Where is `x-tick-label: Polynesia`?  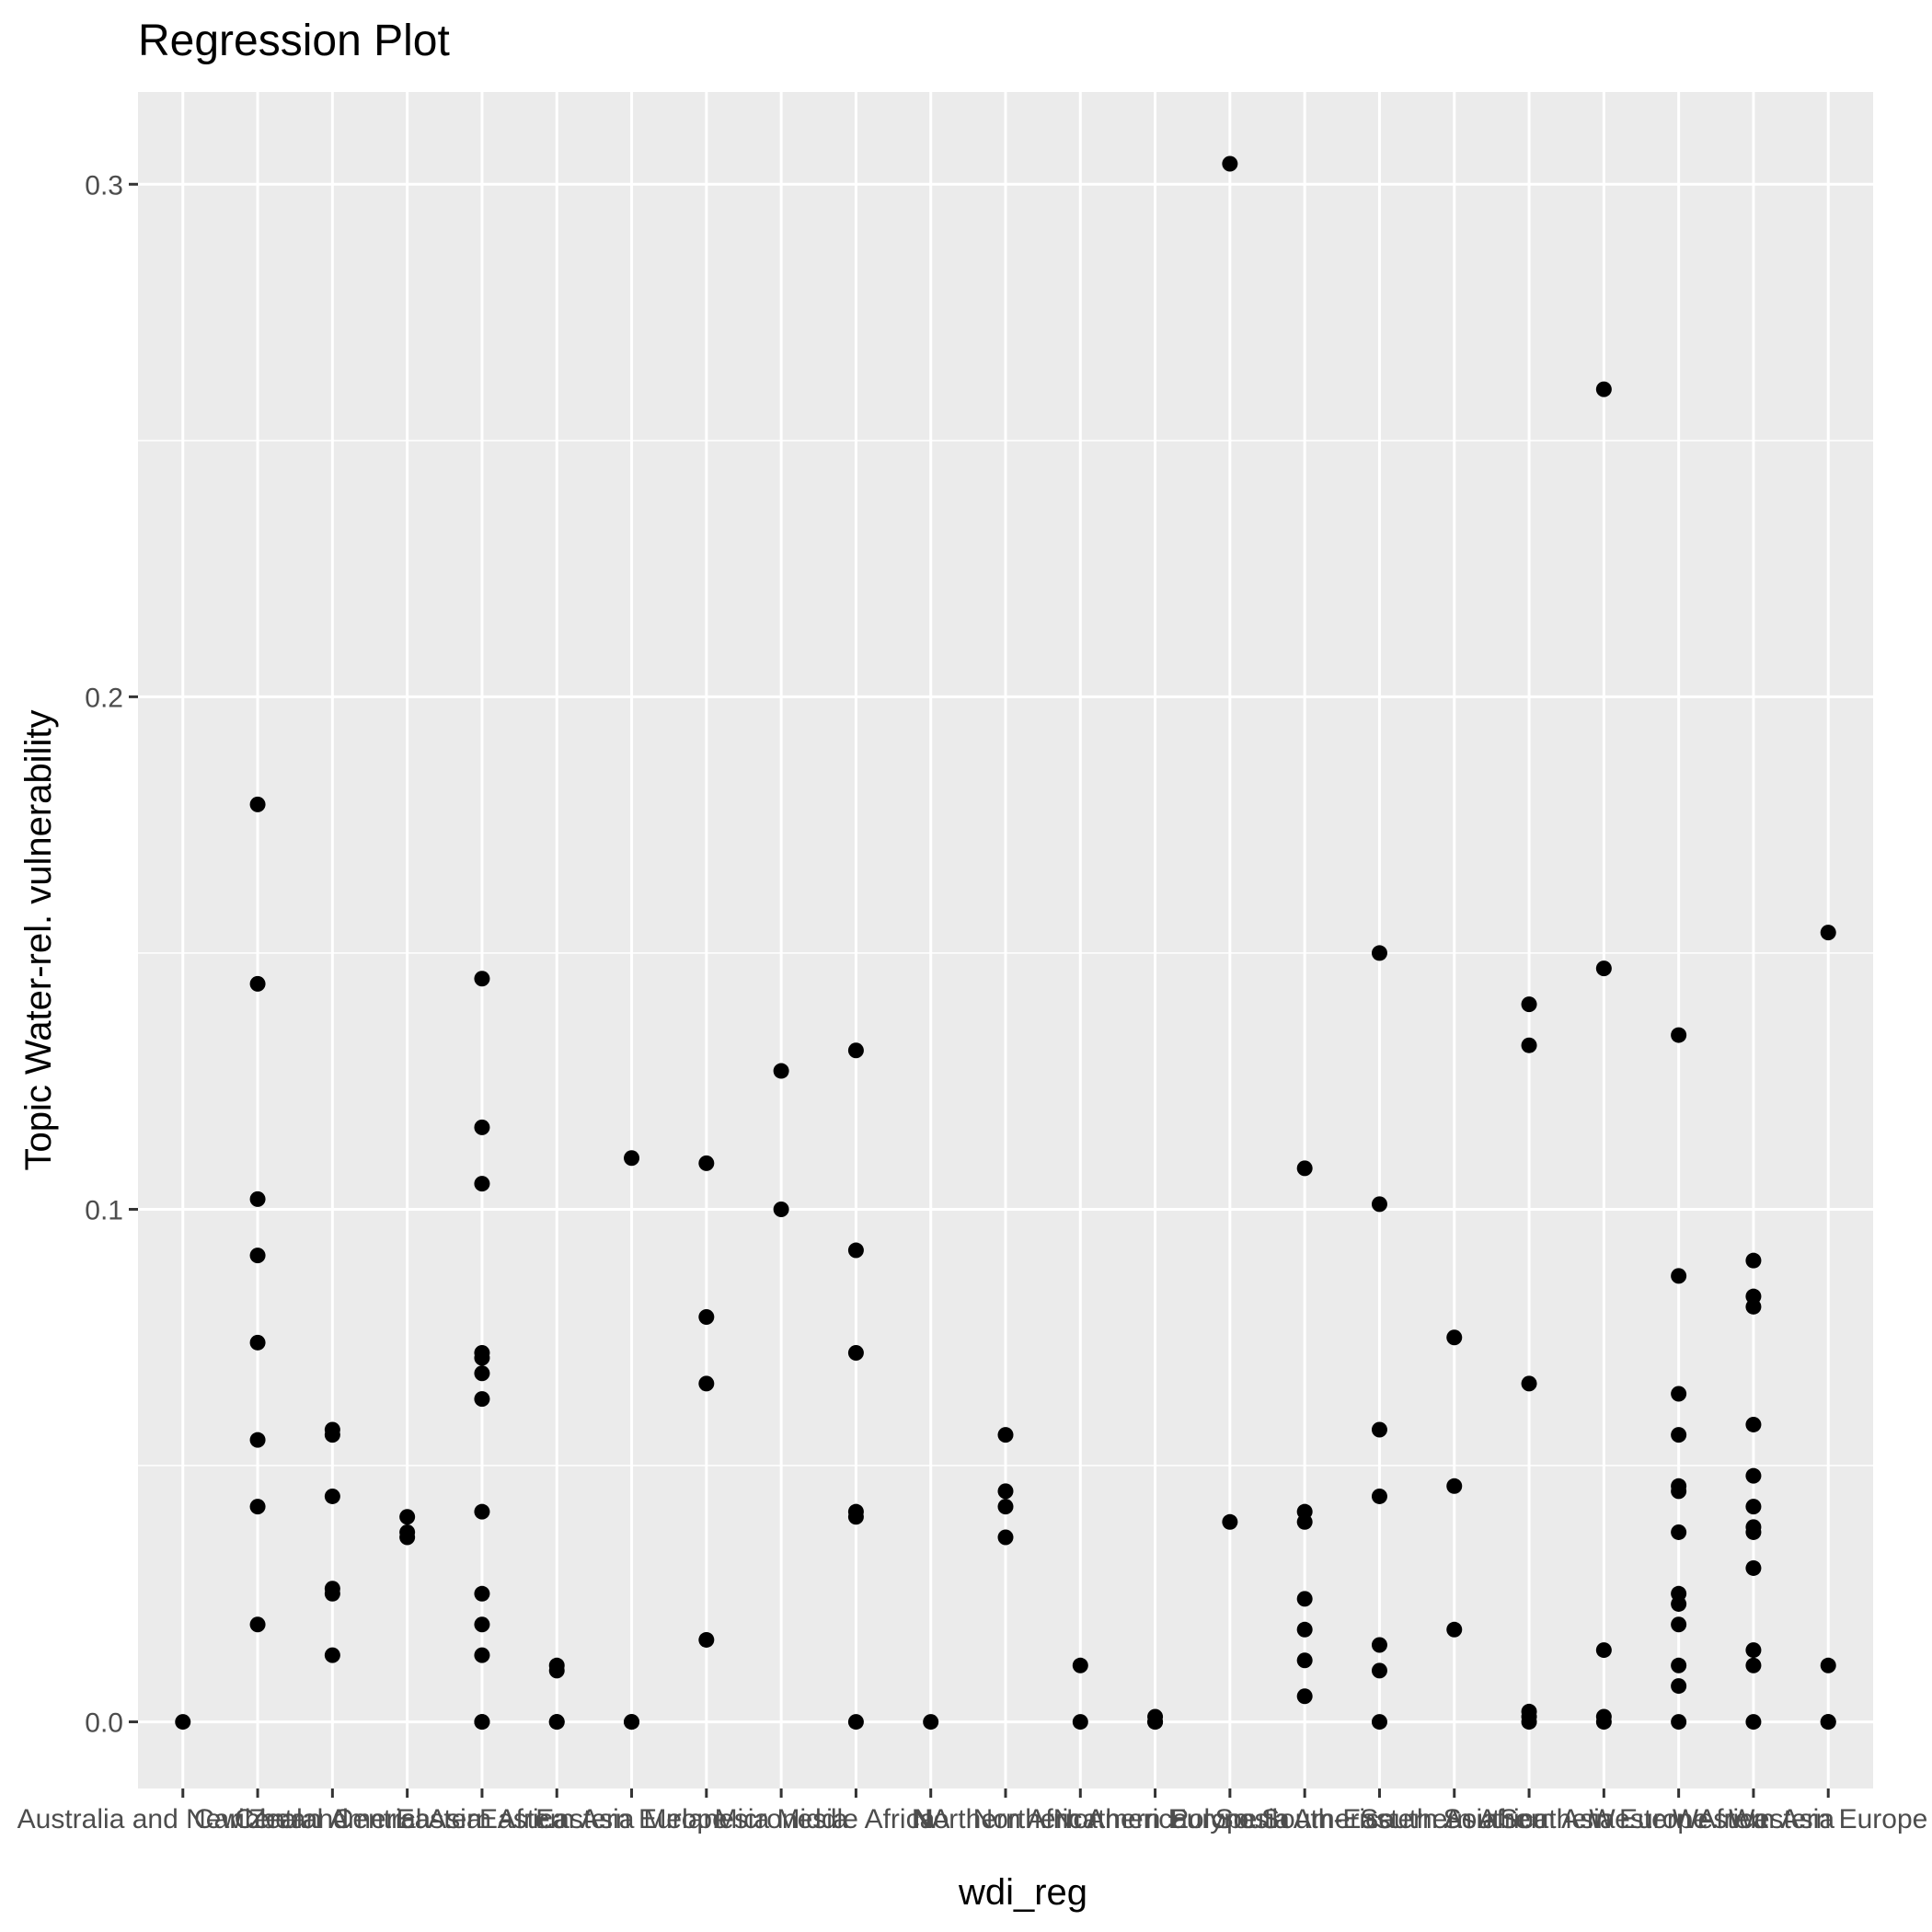
x-tick-label: Polynesia is located at coordinates (1230, 1819).